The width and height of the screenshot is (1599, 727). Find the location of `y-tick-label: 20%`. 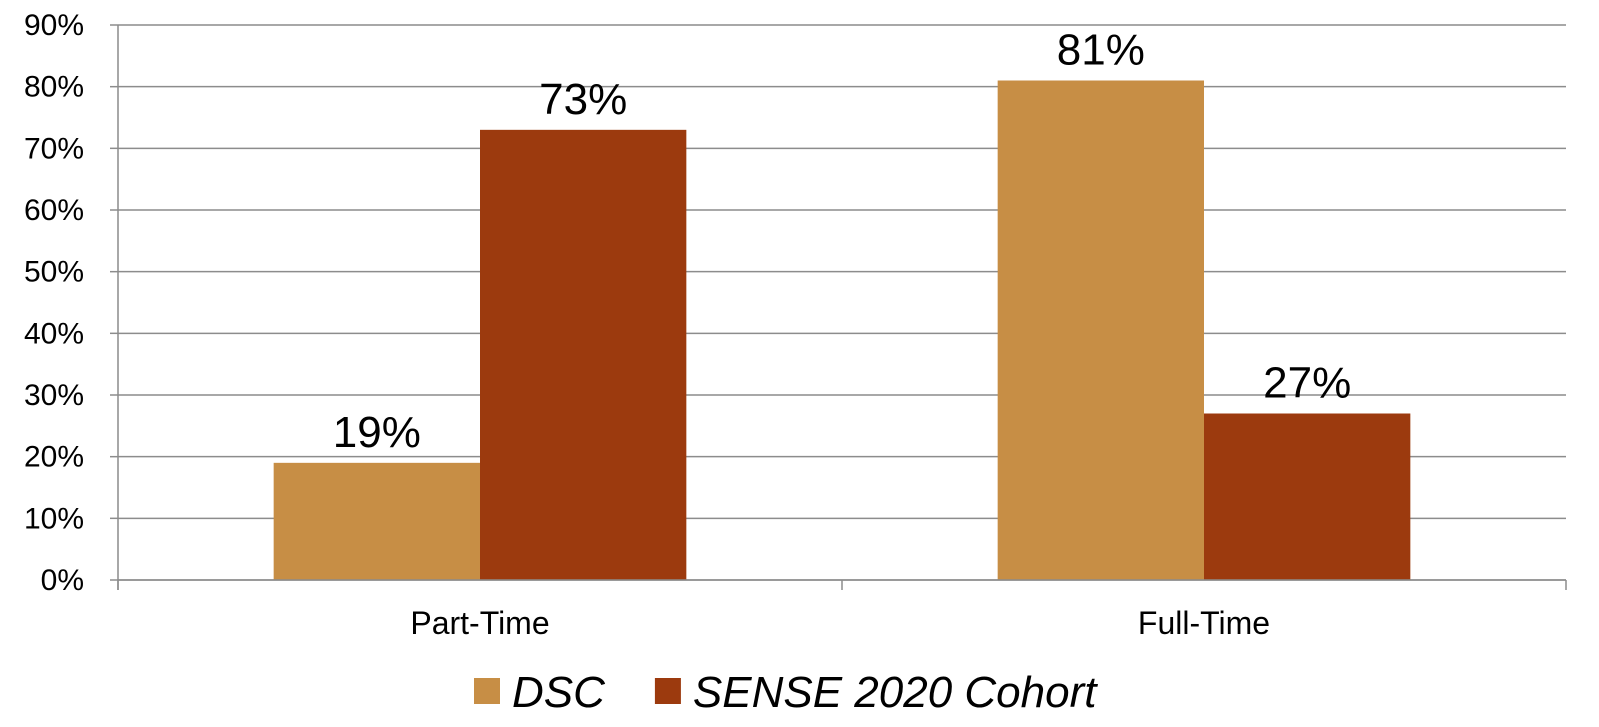

y-tick-label: 20% is located at coordinates (54, 457).